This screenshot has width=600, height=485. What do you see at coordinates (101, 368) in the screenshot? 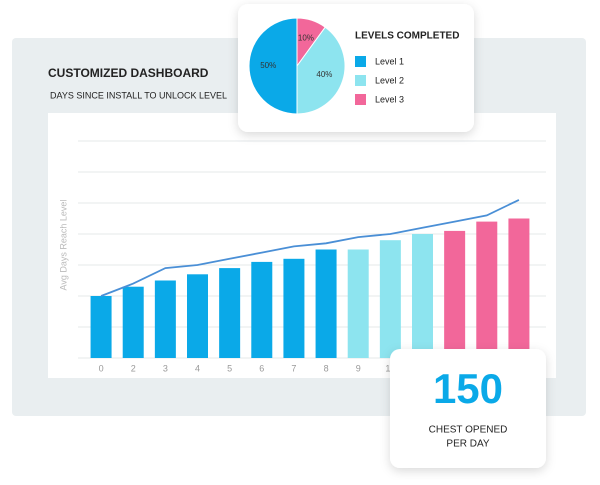
I see `x-tick-label: 0` at bounding box center [101, 368].